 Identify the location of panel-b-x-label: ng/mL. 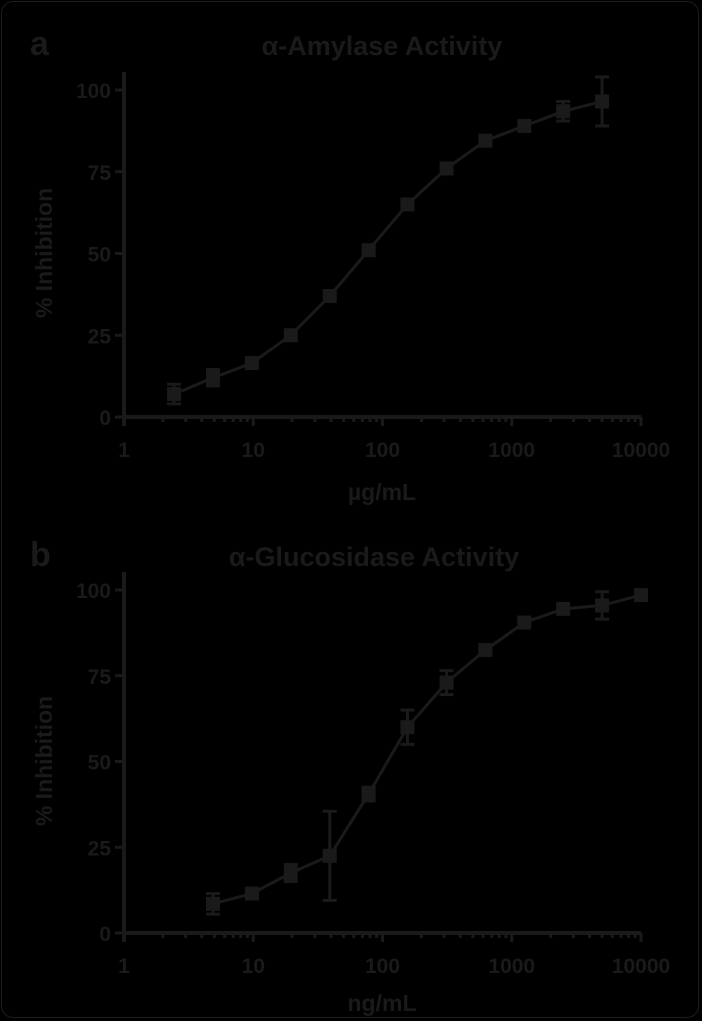
(382, 1003).